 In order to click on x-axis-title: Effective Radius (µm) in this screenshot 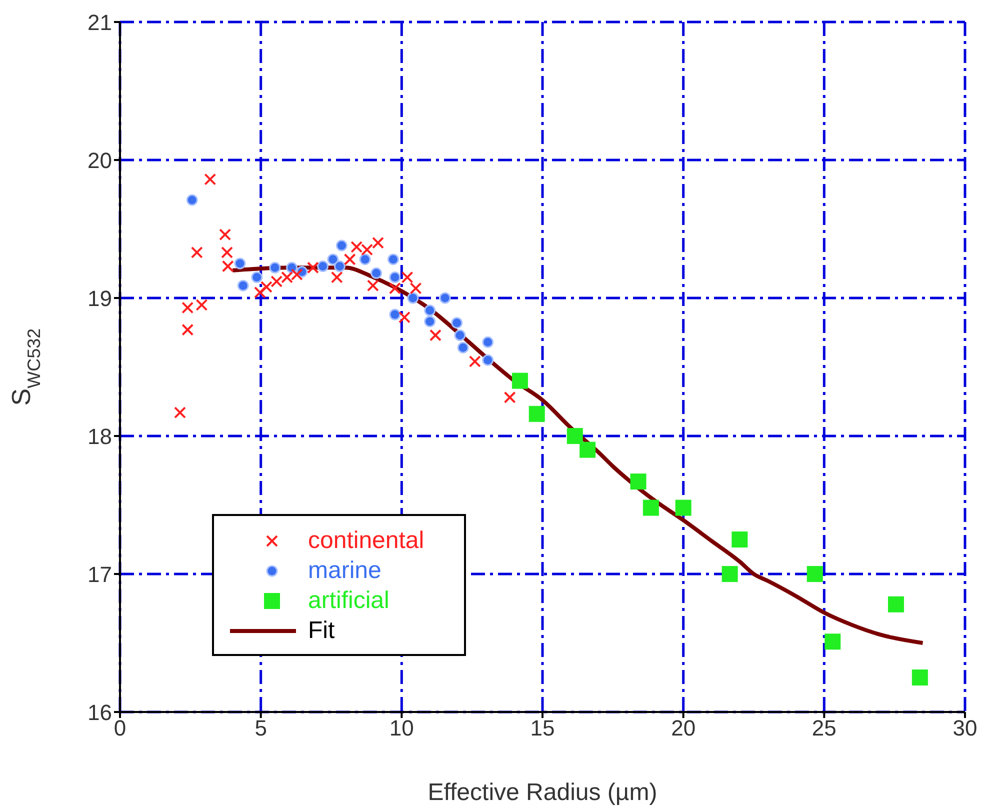, I will do `click(543, 792)`.